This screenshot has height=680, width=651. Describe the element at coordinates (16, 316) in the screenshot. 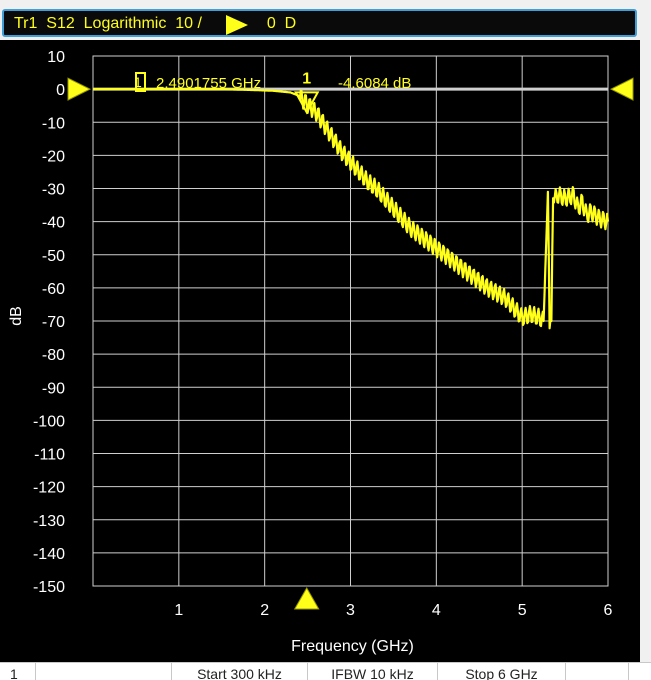

I see `y-axis-label: dB` at that location.